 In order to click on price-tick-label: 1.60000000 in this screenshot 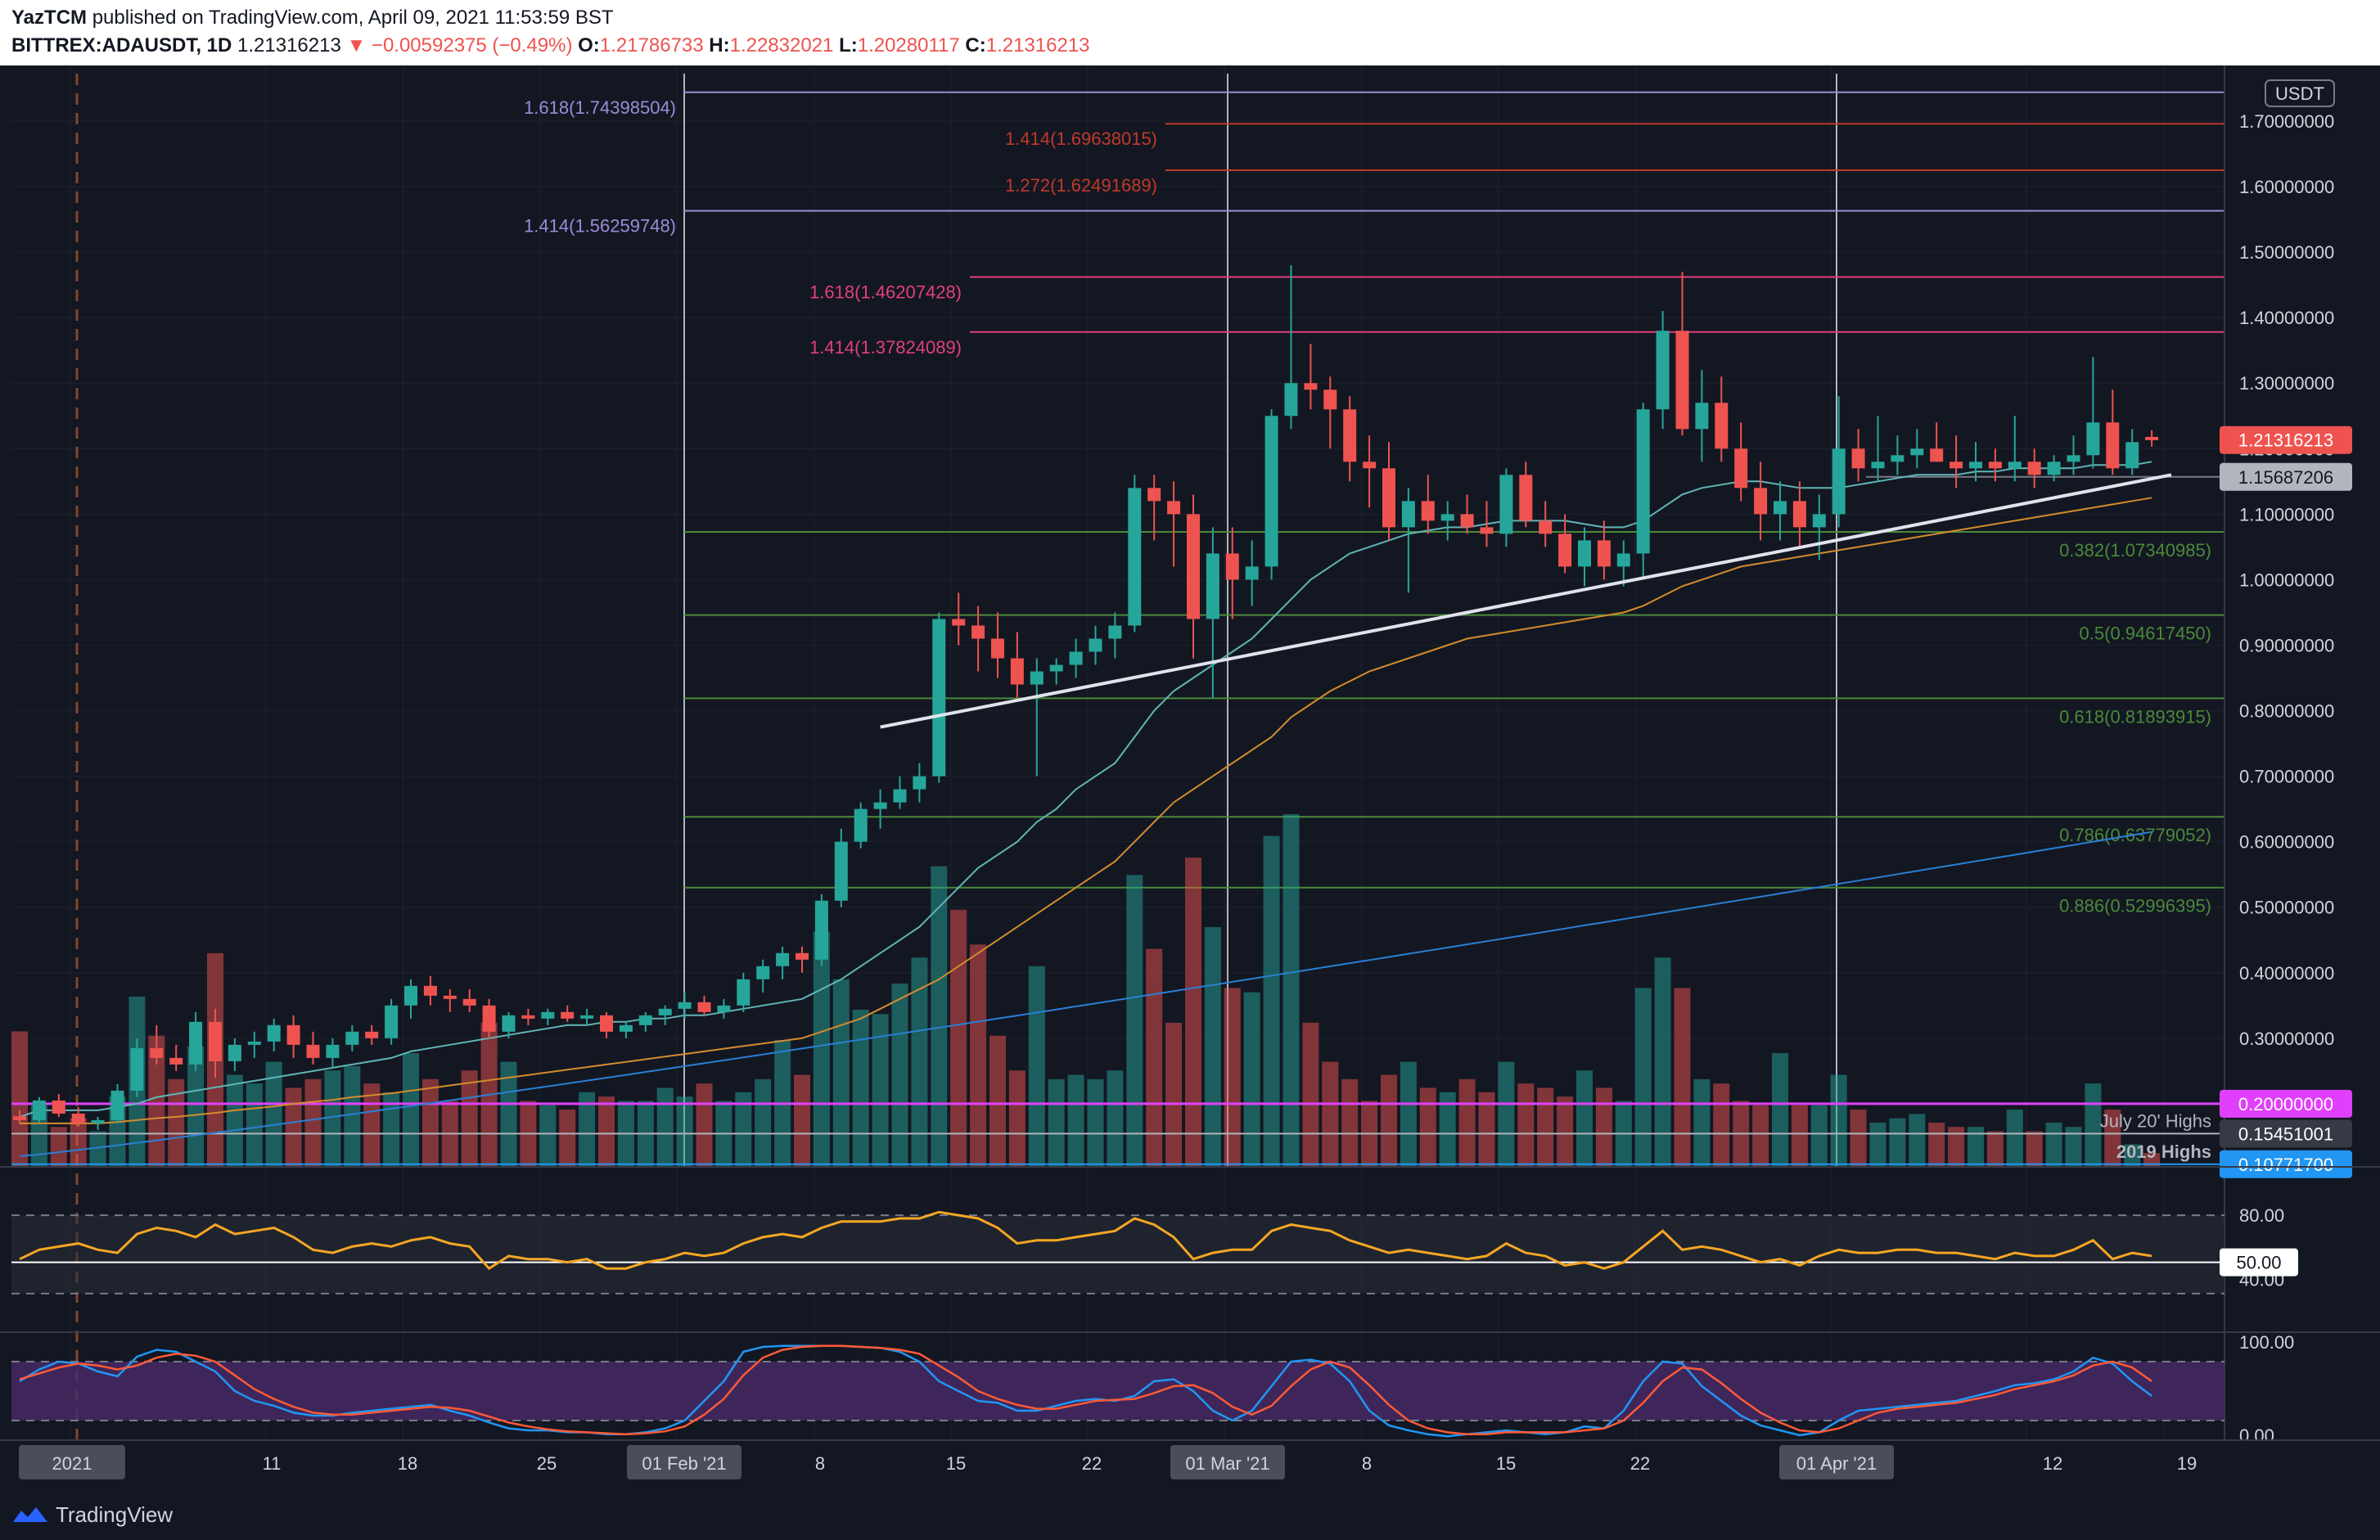, I will do `click(2287, 187)`.